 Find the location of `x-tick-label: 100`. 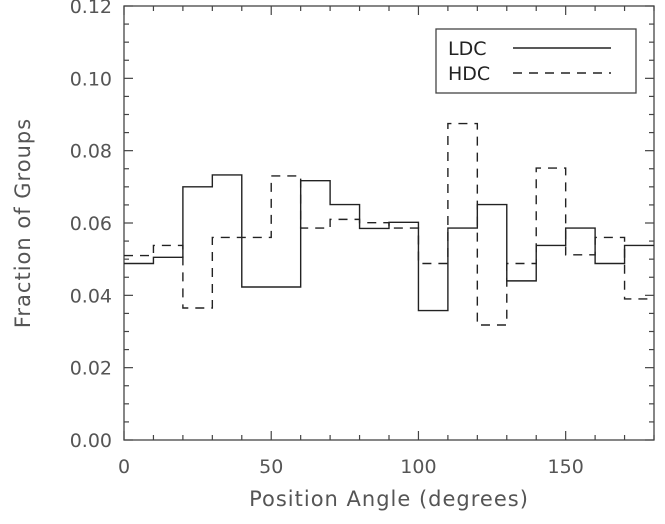

x-tick-label: 100 is located at coordinates (418, 467).